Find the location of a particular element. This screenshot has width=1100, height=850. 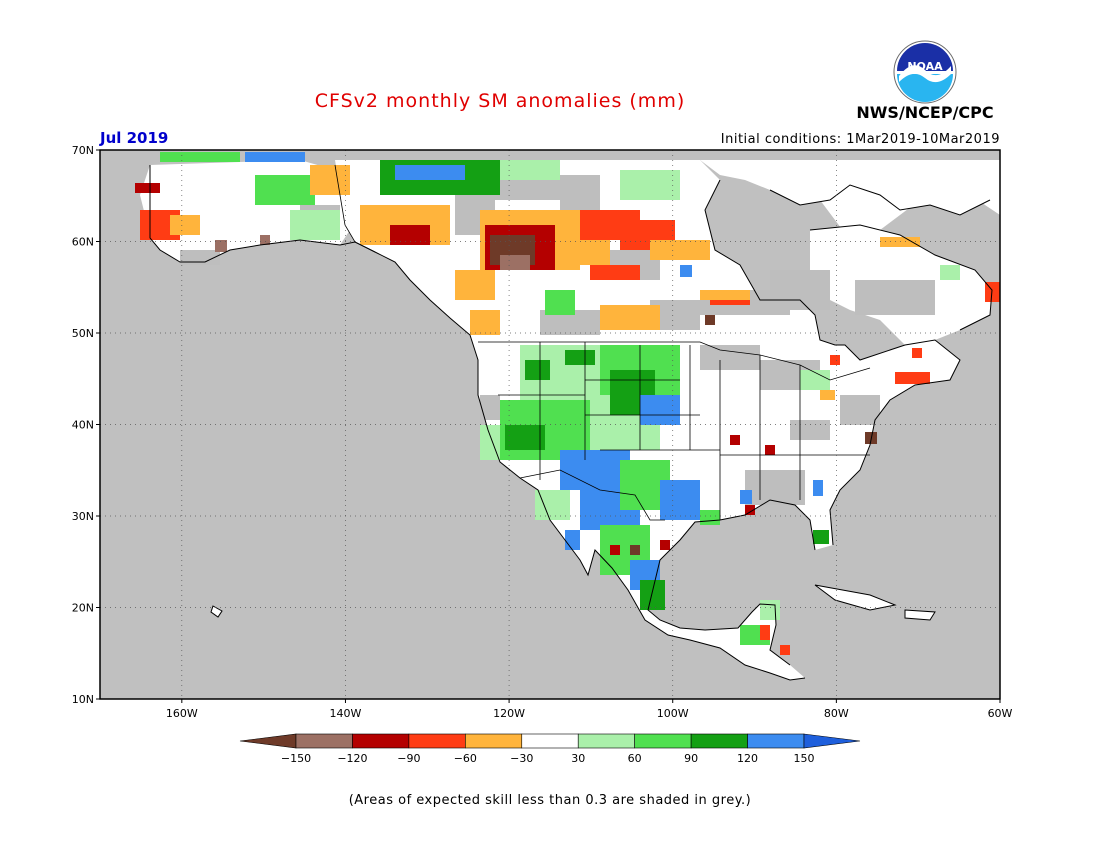

lon-tick-label: 160W is located at coordinates (182, 713).